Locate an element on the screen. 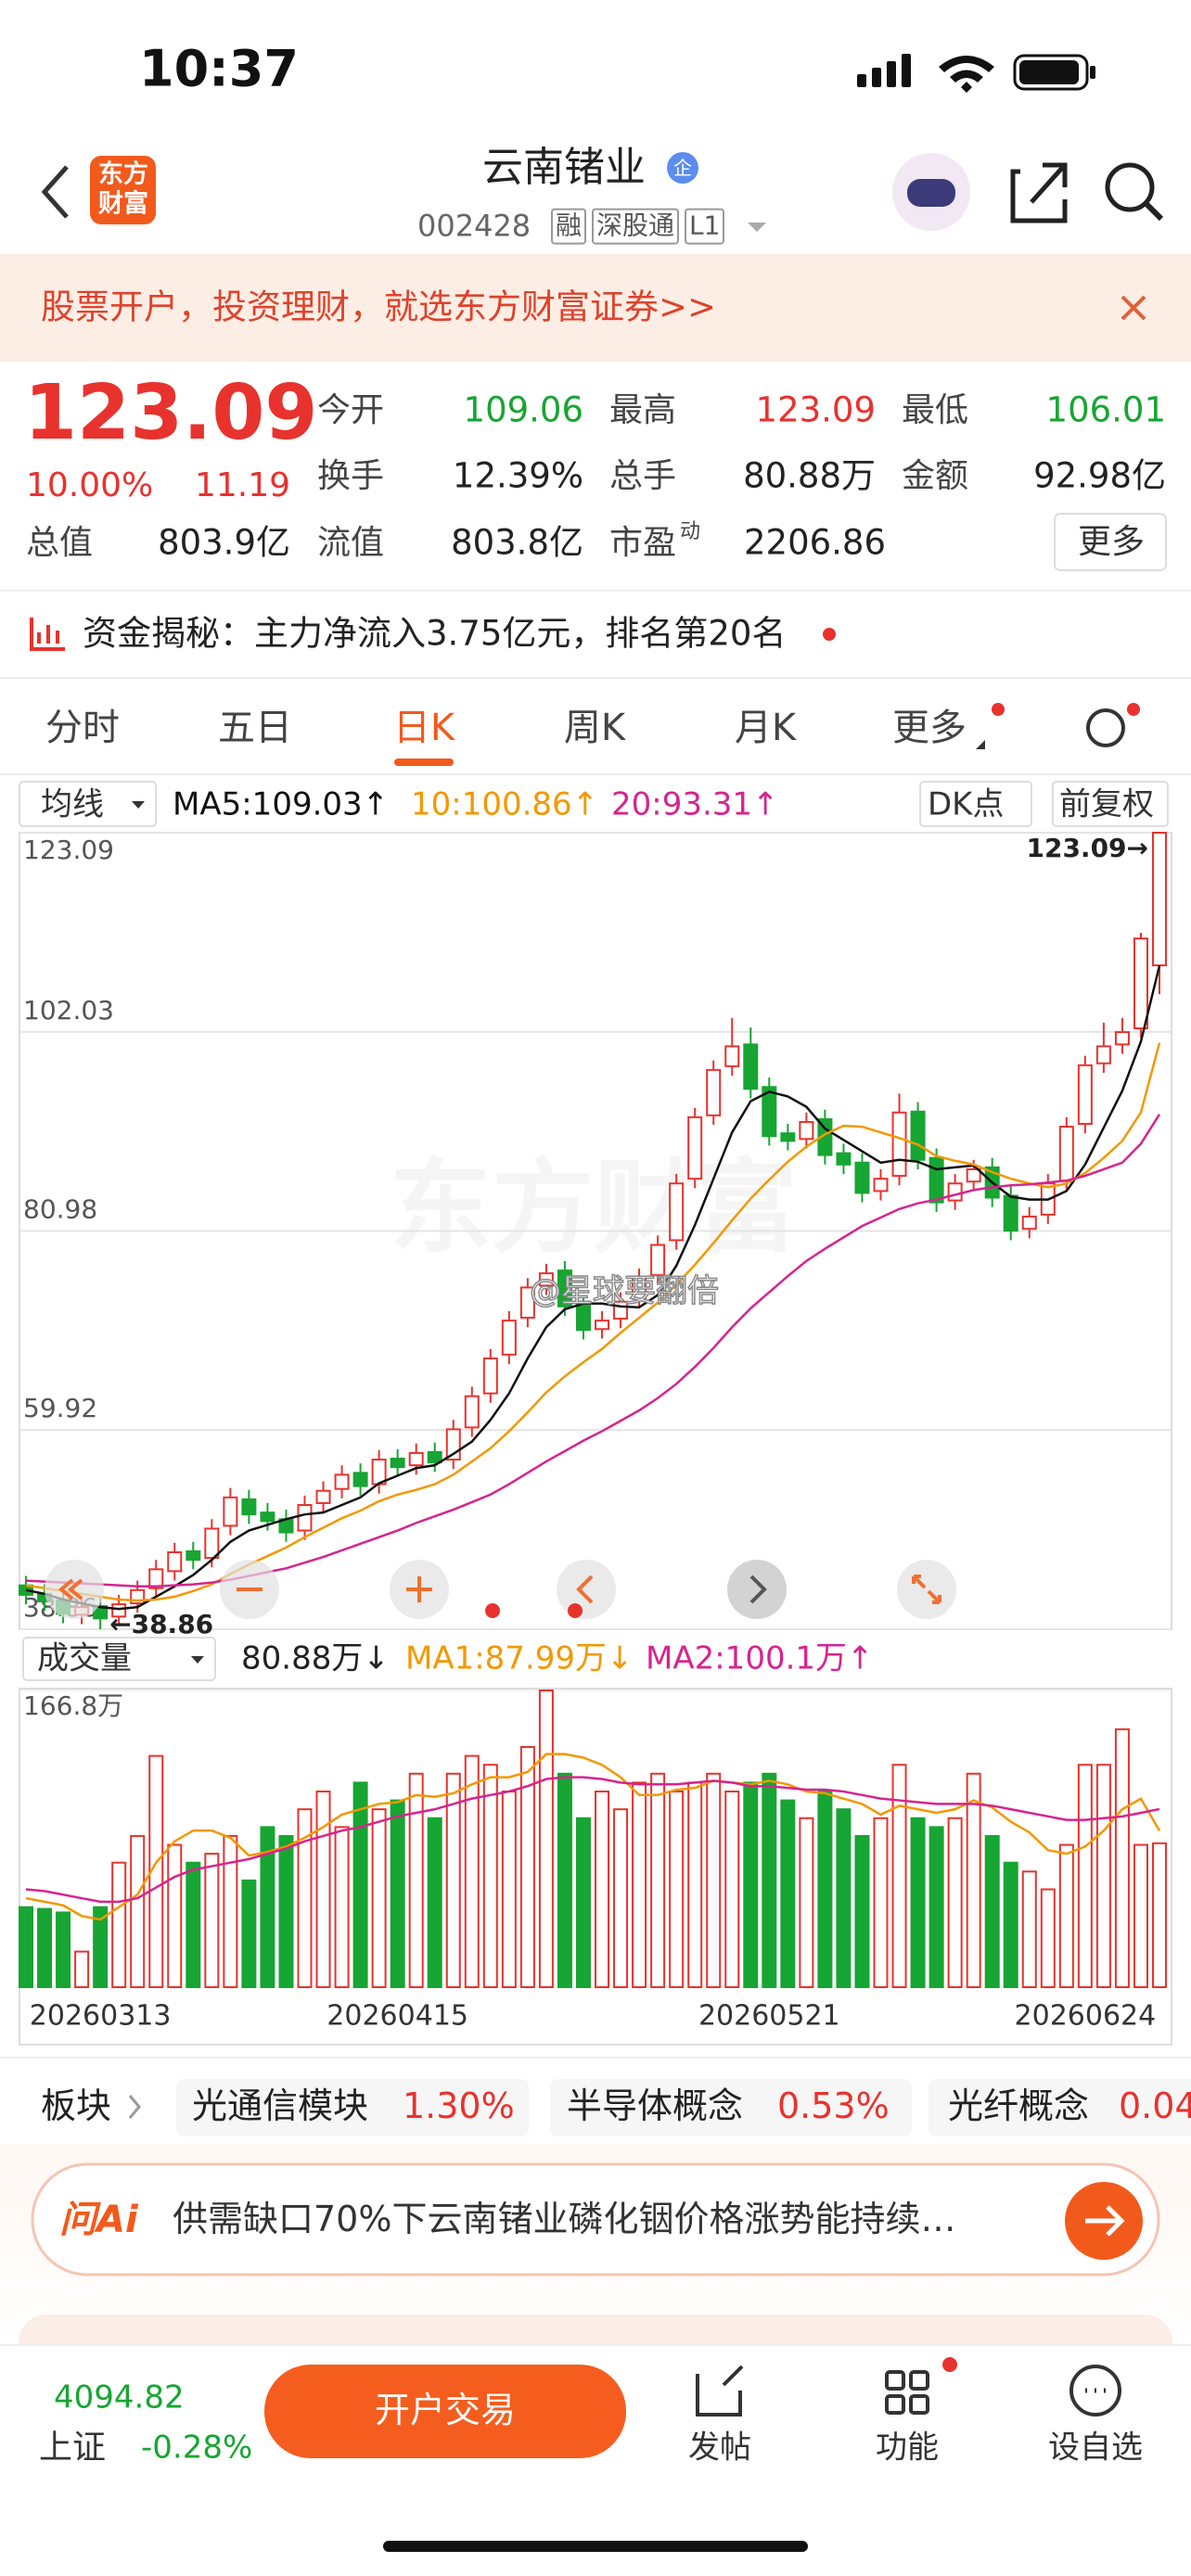 Image resolution: width=1191 pixels, height=2576 pixels. share-button is located at coordinates (1039, 192).